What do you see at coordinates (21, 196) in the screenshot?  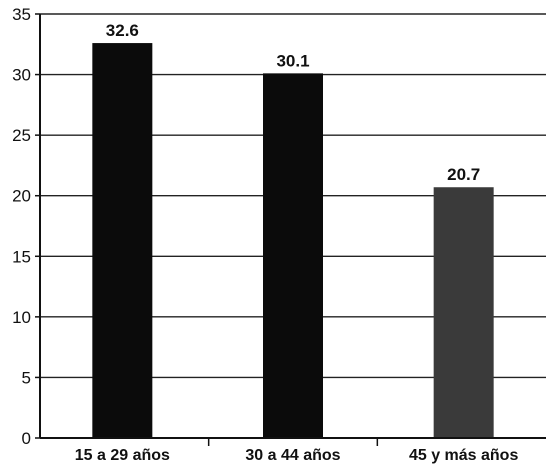 I see `y-tick-label: 20` at bounding box center [21, 196].